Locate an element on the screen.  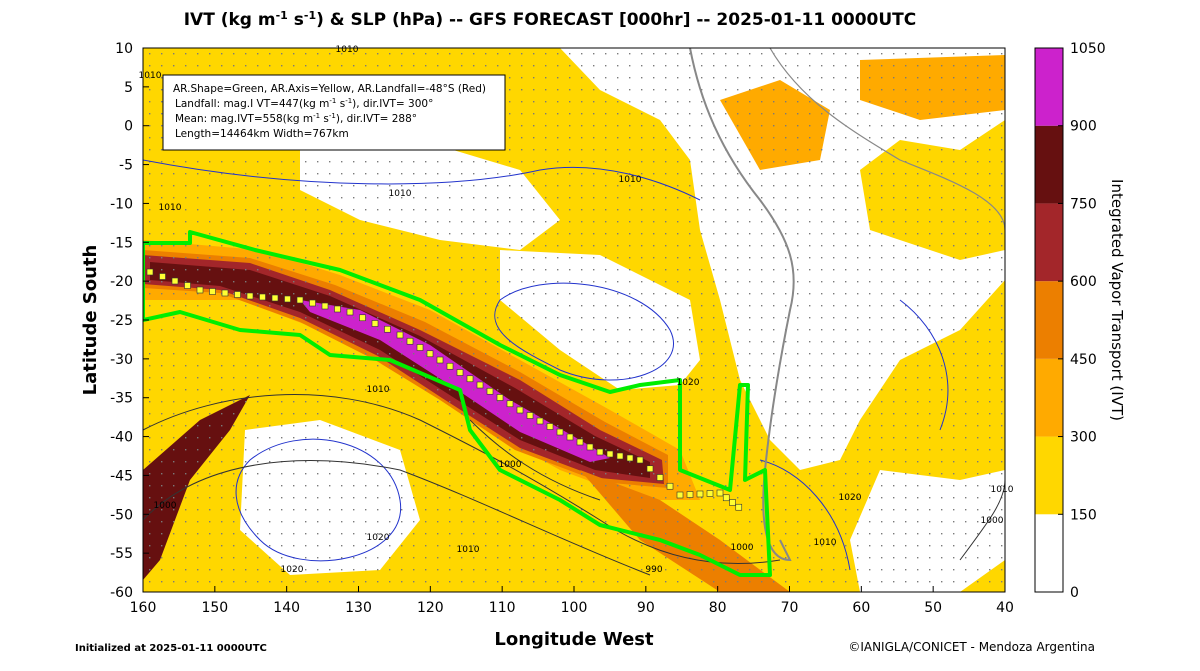
info-part: Length=14464km Width=767km is located at coordinates (262, 134).